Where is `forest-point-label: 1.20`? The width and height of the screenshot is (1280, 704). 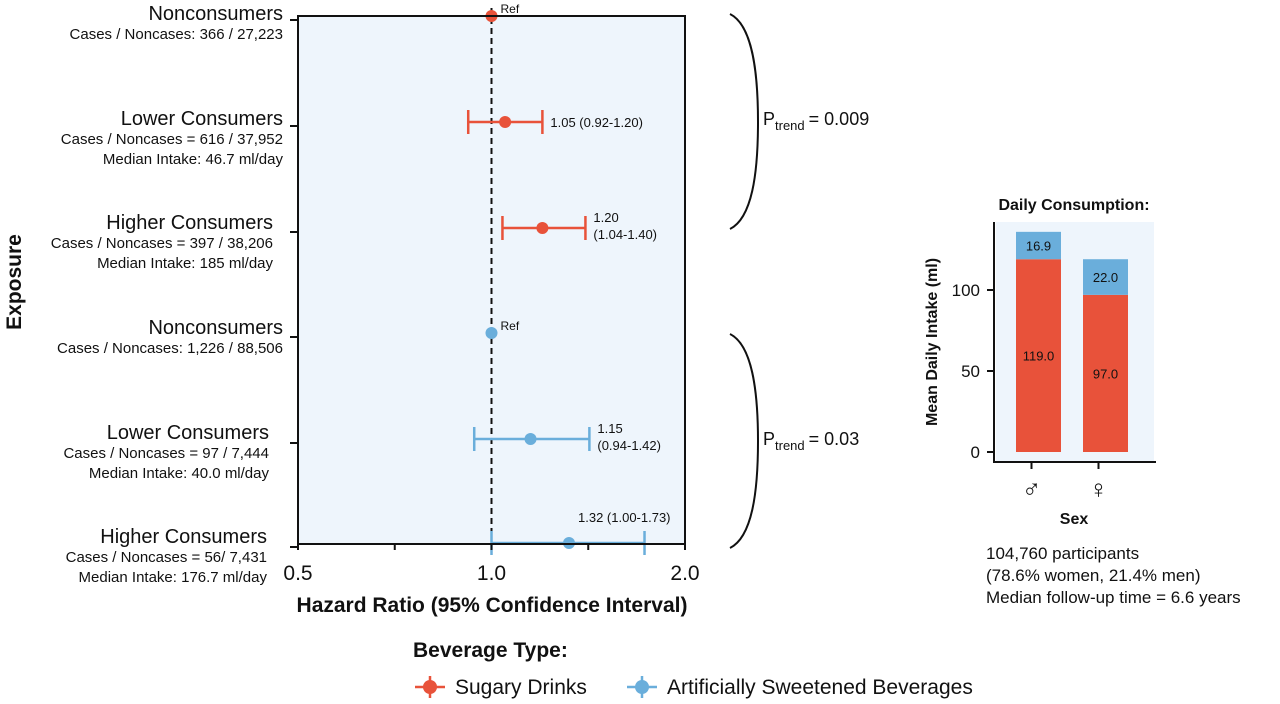 forest-point-label: 1.20 is located at coordinates (605, 217).